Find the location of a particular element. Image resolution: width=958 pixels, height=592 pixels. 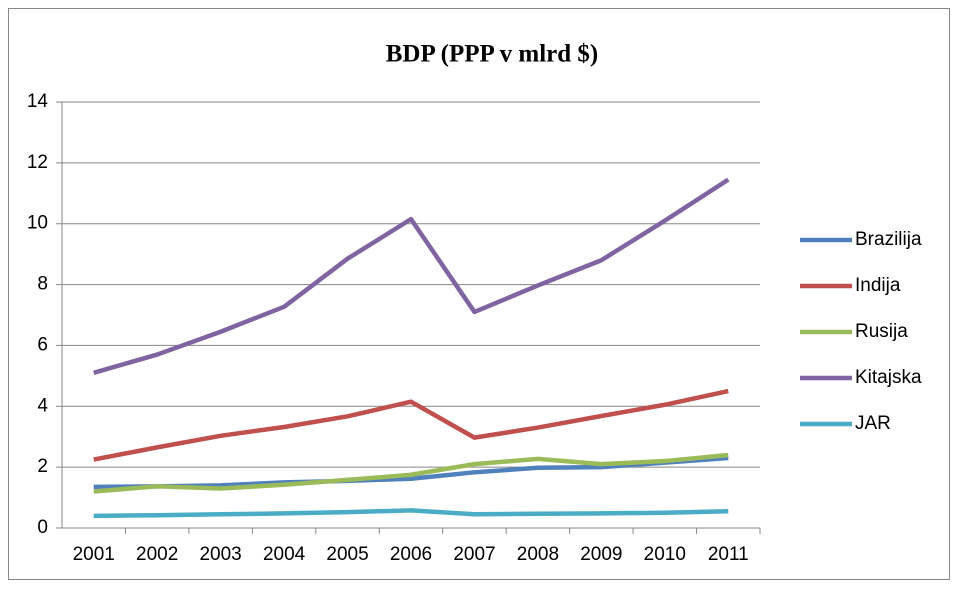

x-tick-label: 2002 is located at coordinates (157, 554).